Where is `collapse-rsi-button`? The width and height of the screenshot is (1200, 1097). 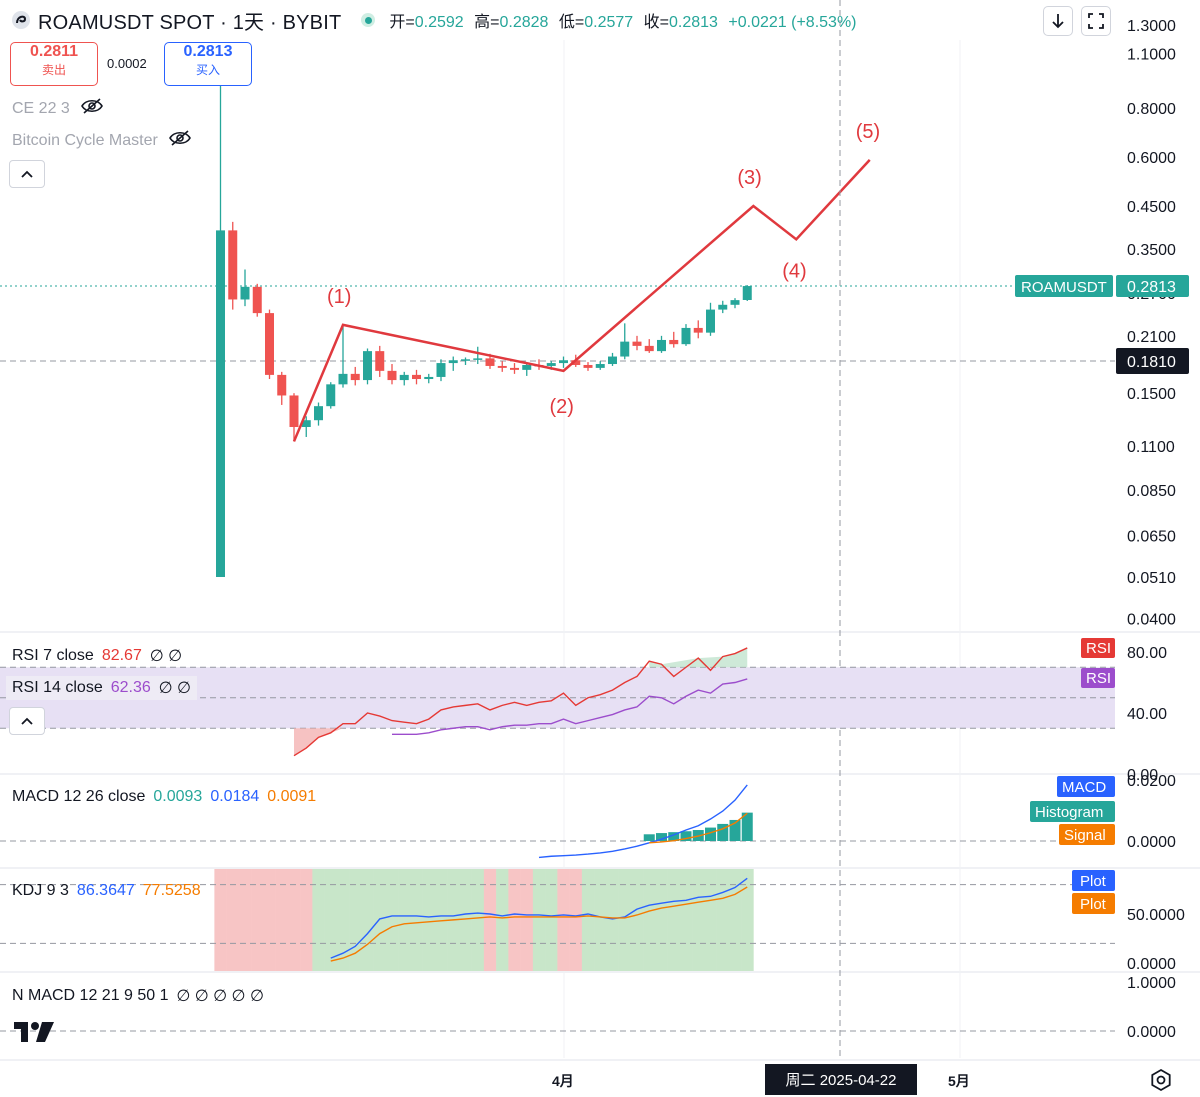
collapse-rsi-button is located at coordinates (27, 721).